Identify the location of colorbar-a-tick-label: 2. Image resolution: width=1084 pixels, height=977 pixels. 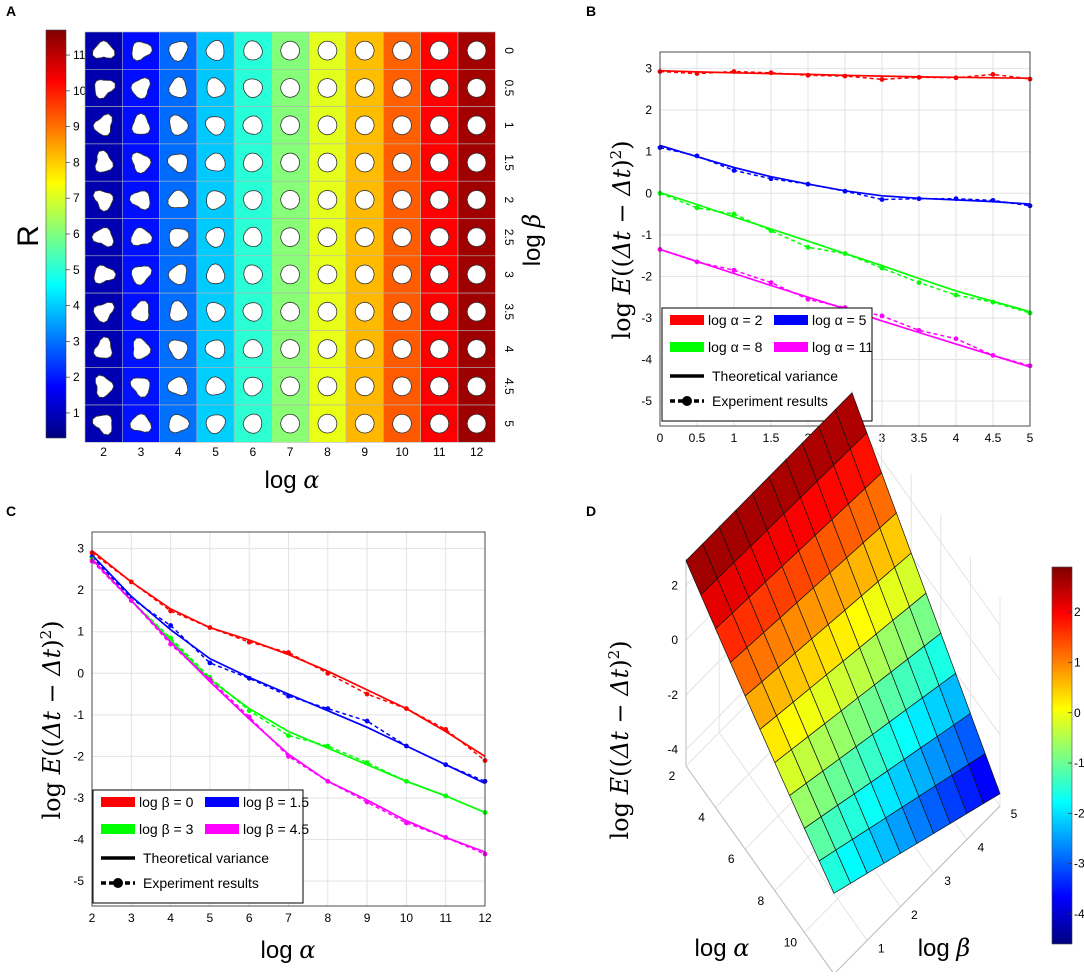
(76, 377).